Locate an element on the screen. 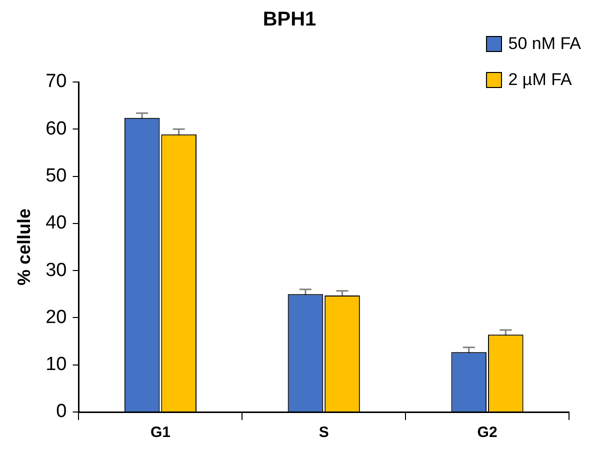 This screenshot has height=456, width=599. chart-title: BPH1 is located at coordinates (289, 19).